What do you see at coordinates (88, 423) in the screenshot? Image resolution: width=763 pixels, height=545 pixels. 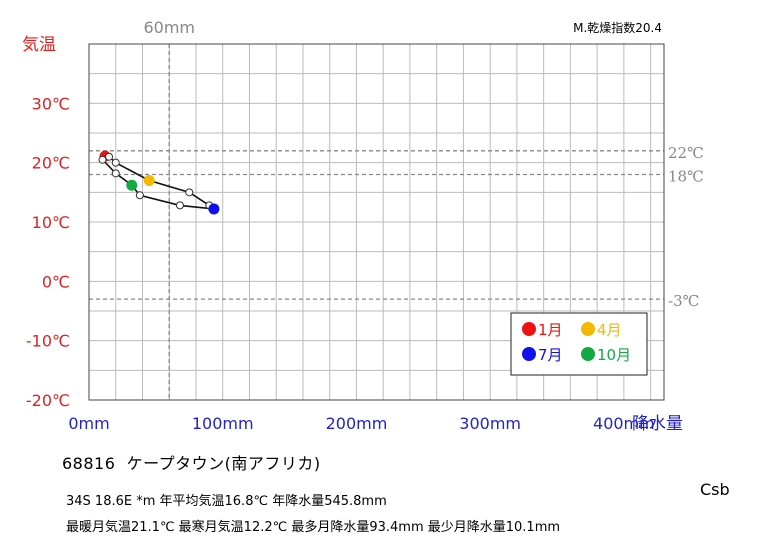 I see `x-tick-label: 0mm` at bounding box center [88, 423].